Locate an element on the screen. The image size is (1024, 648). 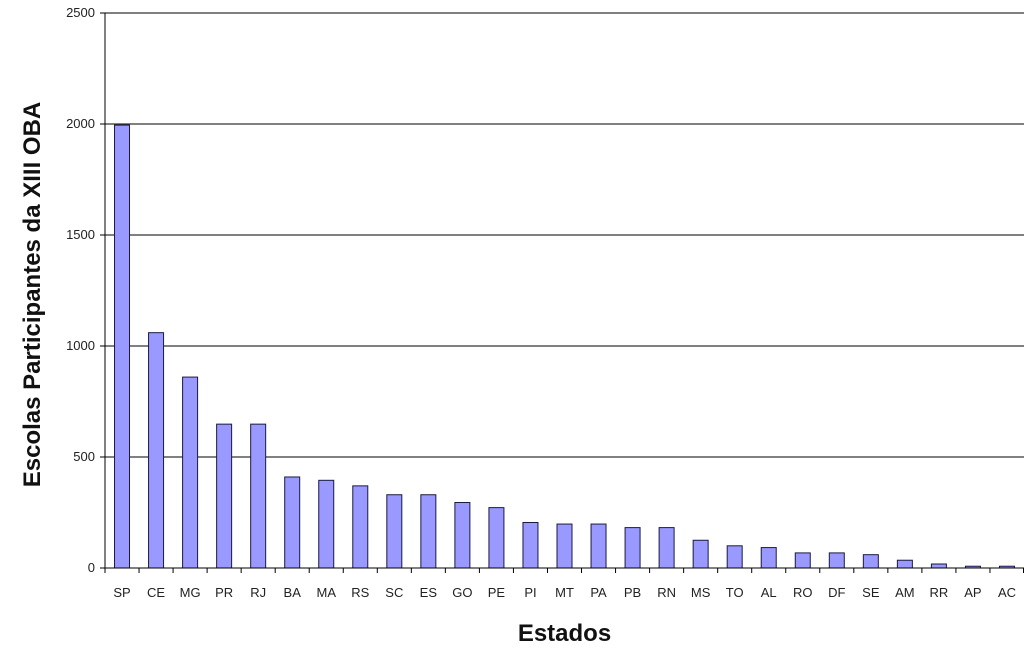
x-tick-label: CE is located at coordinates (156, 592).